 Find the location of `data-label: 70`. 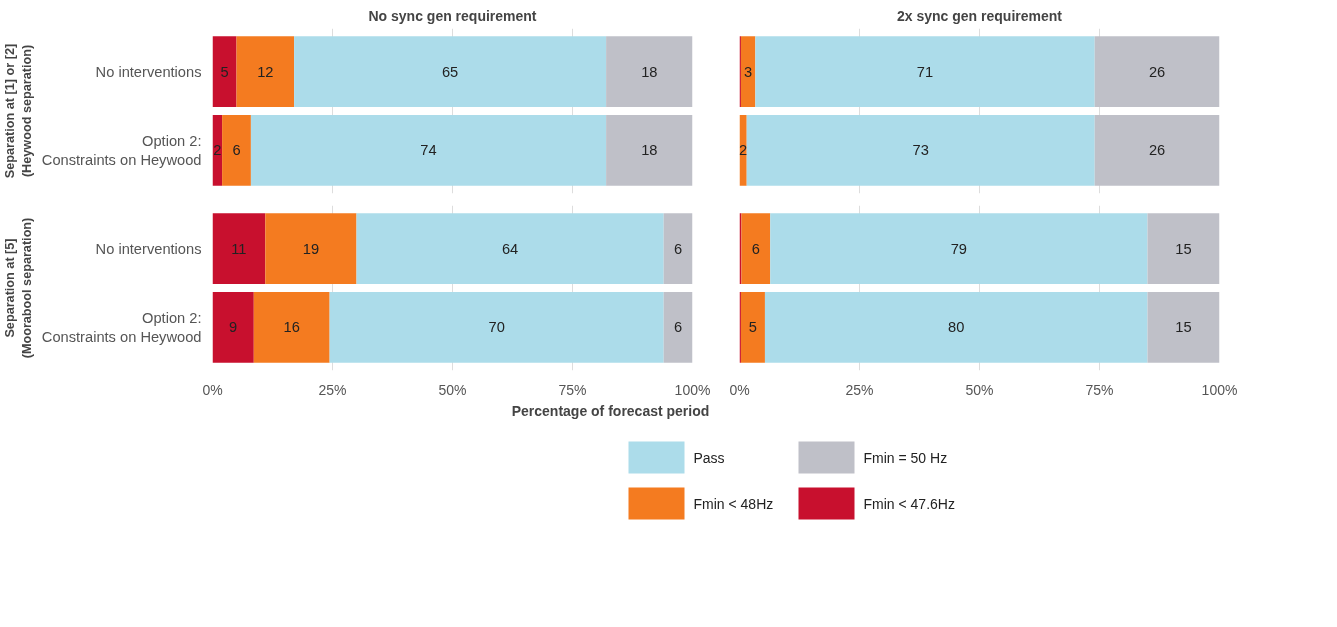

data-label: 70 is located at coordinates (496, 327).